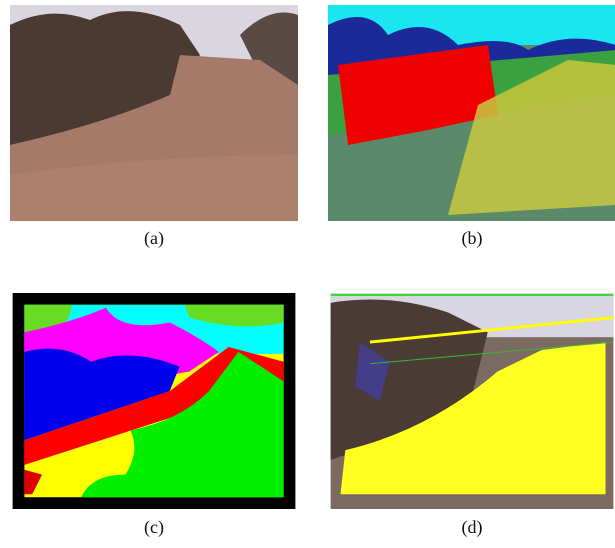  I want to click on yellow-region, so click(531, 137).